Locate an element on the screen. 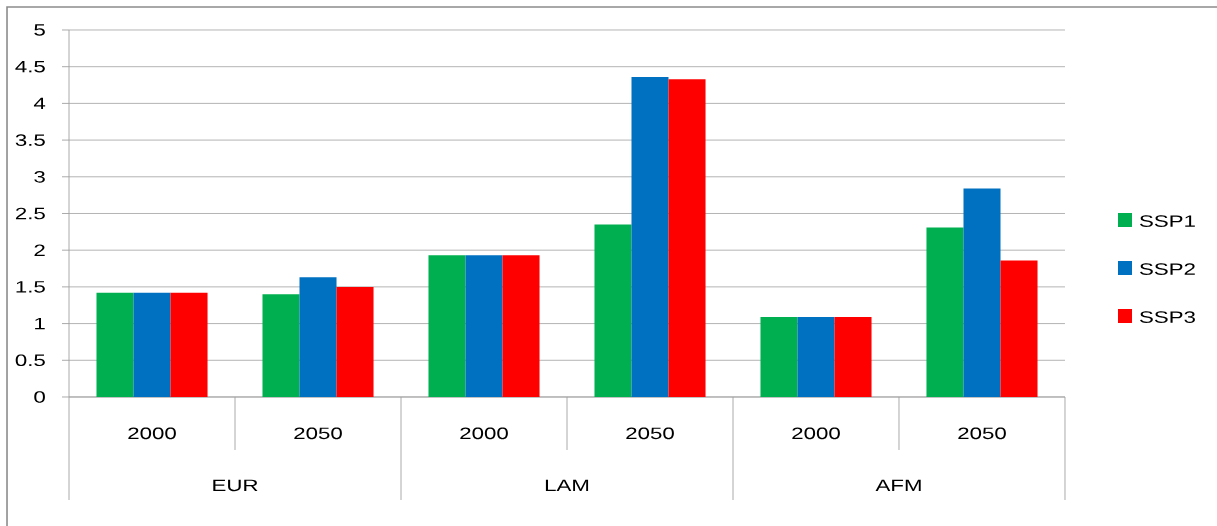 The image size is (1217, 526). y-tick-label: 2 is located at coordinates (39, 250).